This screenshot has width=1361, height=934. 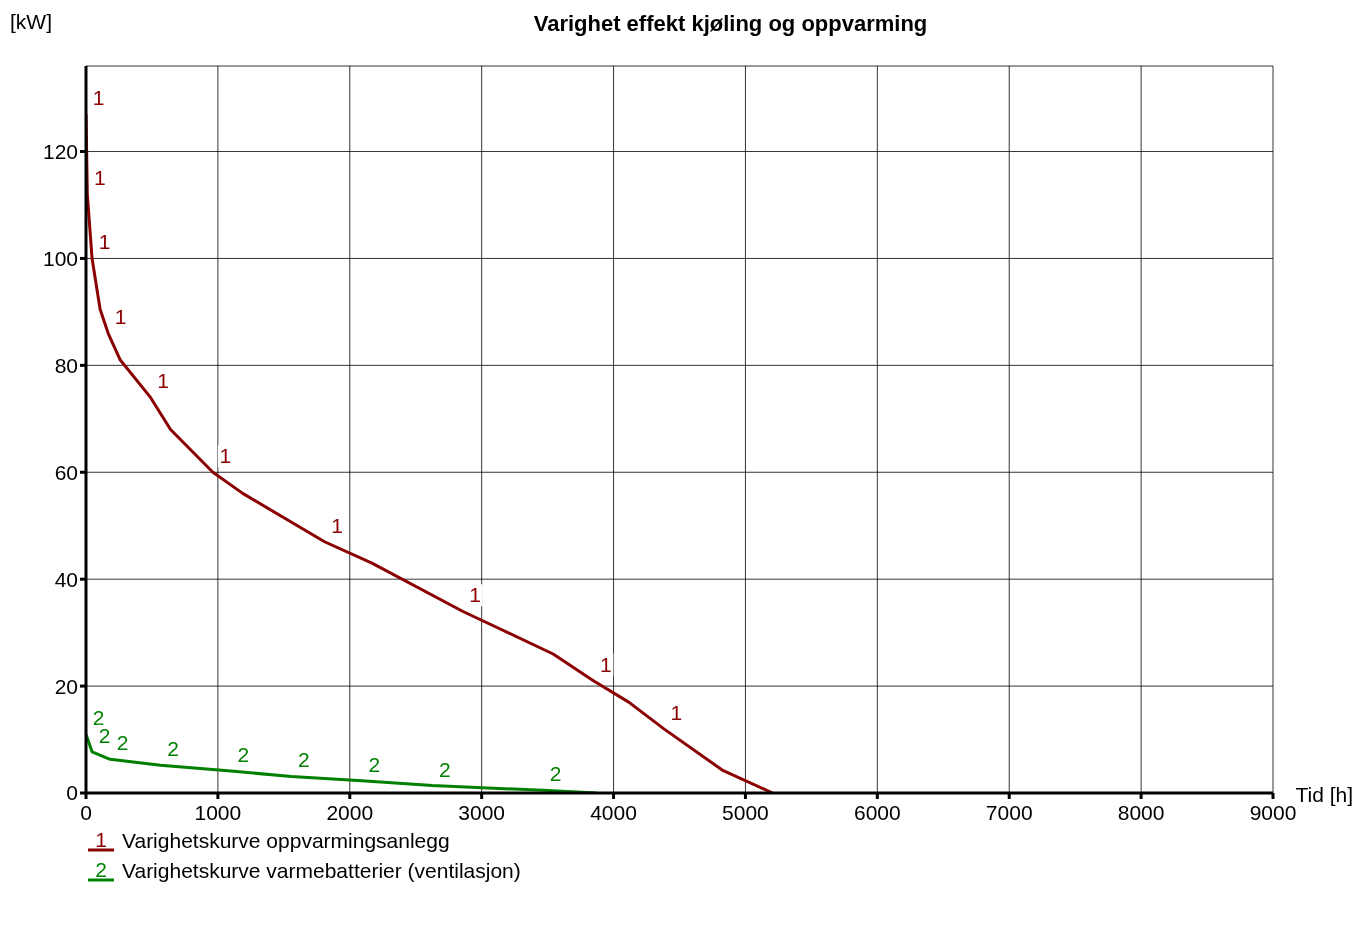 What do you see at coordinates (730, 23) in the screenshot?
I see `chart-title: Varighet effekt kjøling og oppvarming` at bounding box center [730, 23].